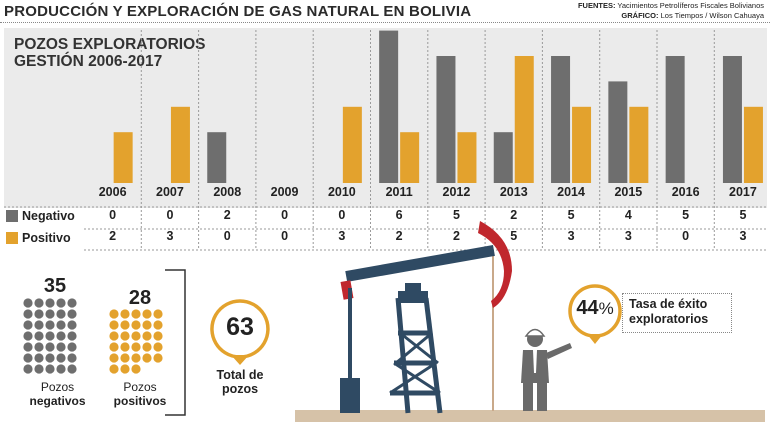 This screenshot has height=430, width=770. I want to click on counterweight-box, so click(350, 395).